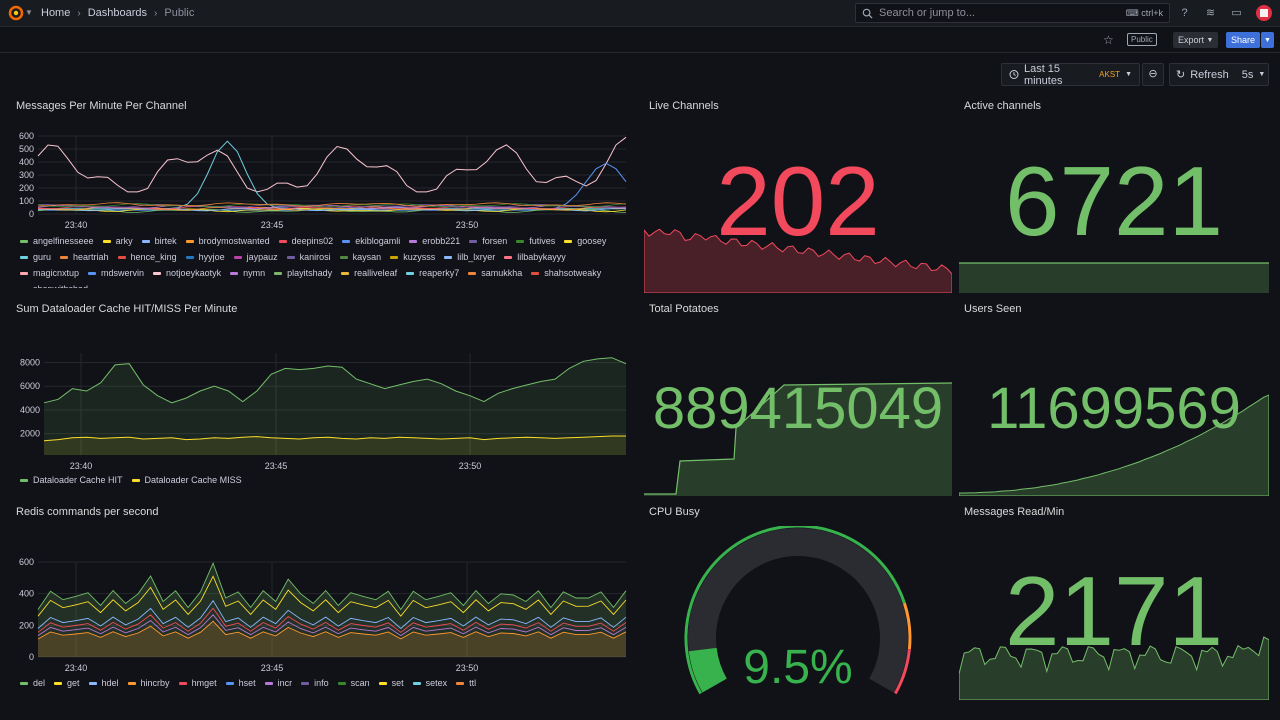  Describe the element at coordinates (429, 683) in the screenshot. I see `legend-item: setex` at that location.